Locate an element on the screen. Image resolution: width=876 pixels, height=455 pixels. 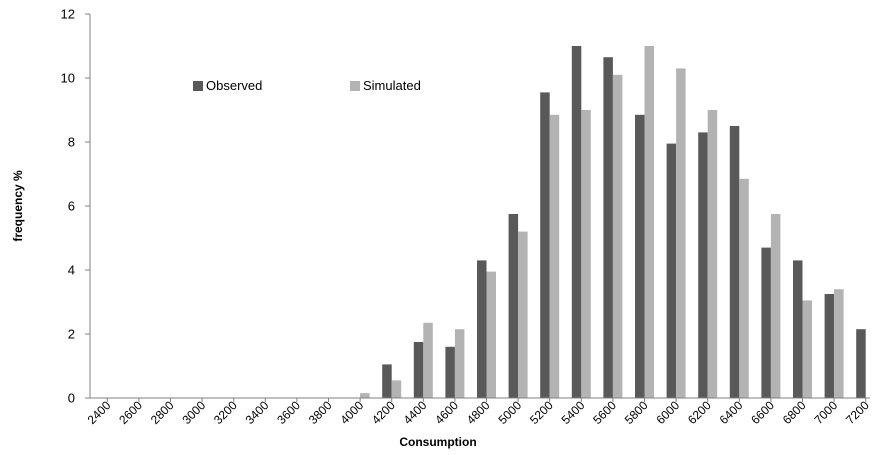
x-tick-label: 5600 is located at coordinates (604, 412).